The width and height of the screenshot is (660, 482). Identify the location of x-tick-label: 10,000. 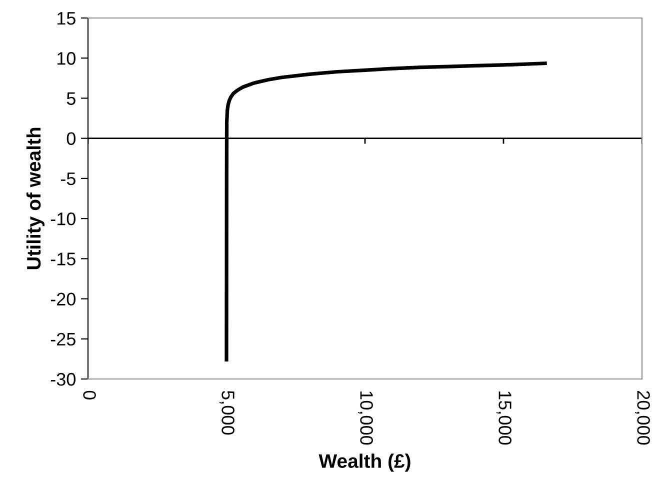
(365, 418).